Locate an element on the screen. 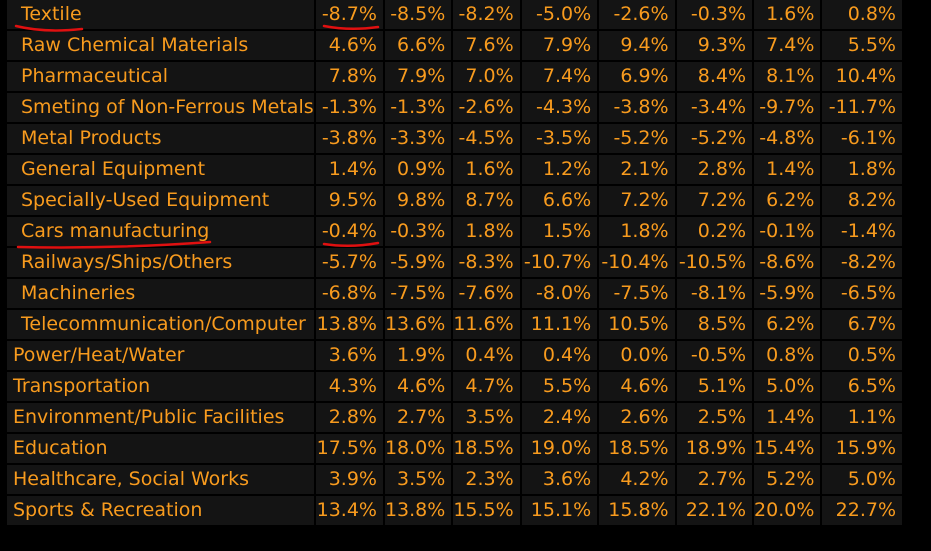 The height and width of the screenshot is (551, 931). value-cell: -8.6% is located at coordinates (788, 263).